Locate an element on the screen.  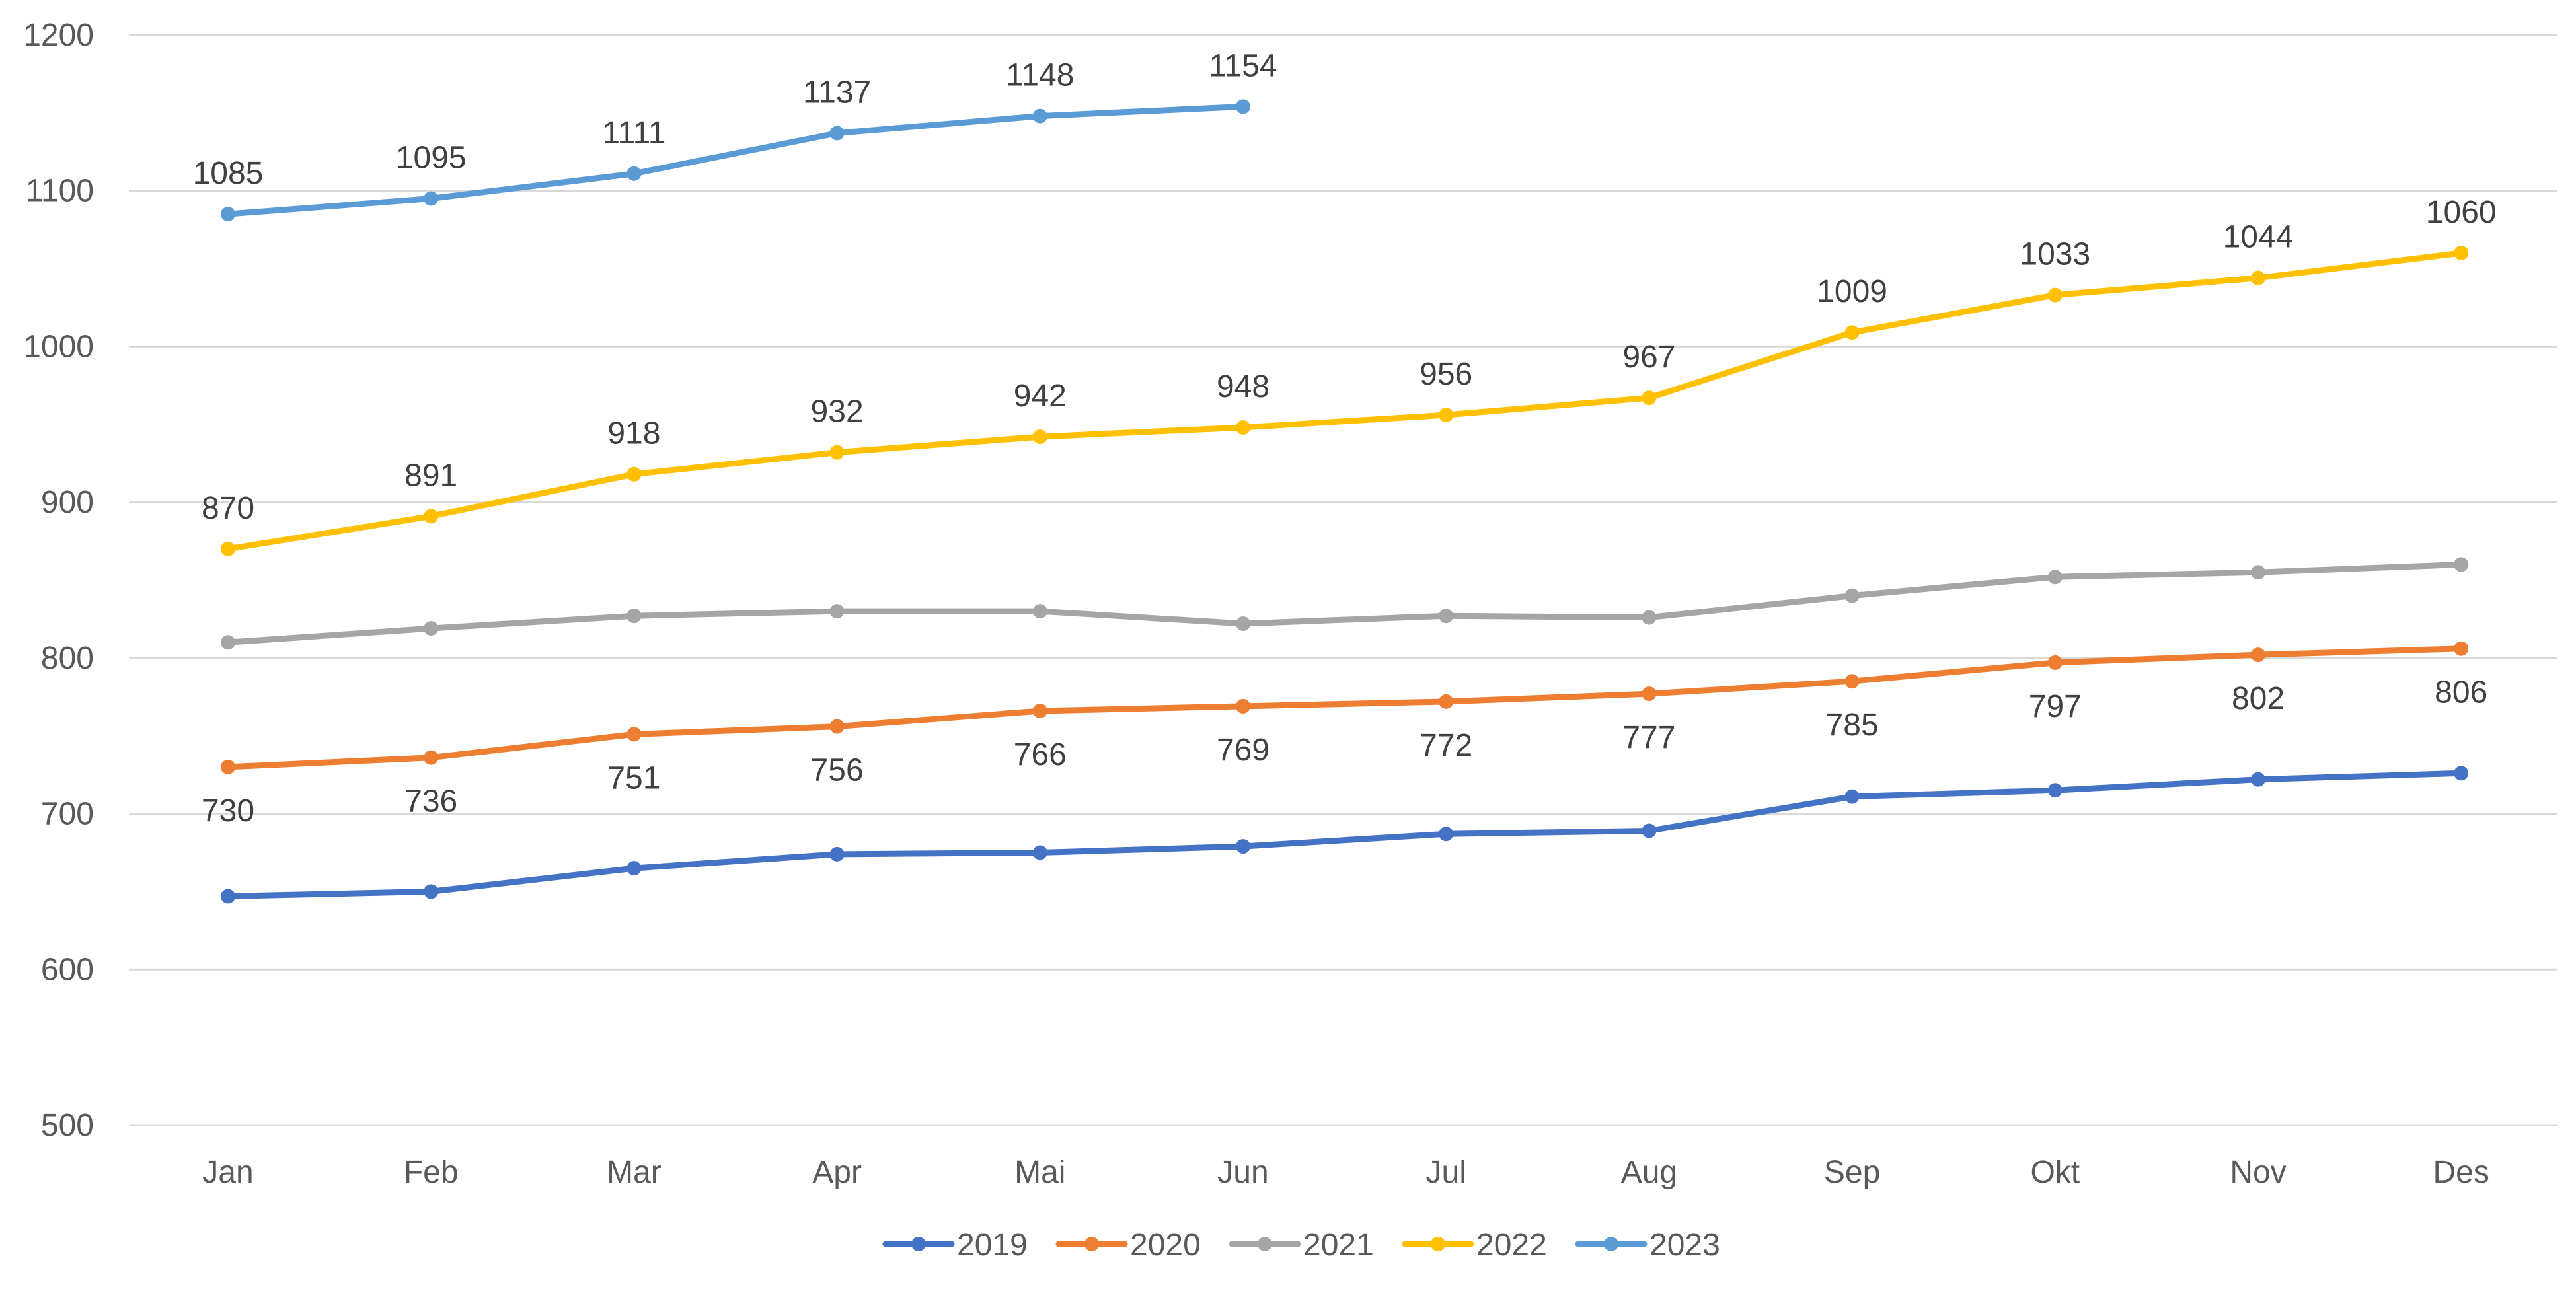
legend-item-2021: 2021 is located at coordinates (1301, 1245).